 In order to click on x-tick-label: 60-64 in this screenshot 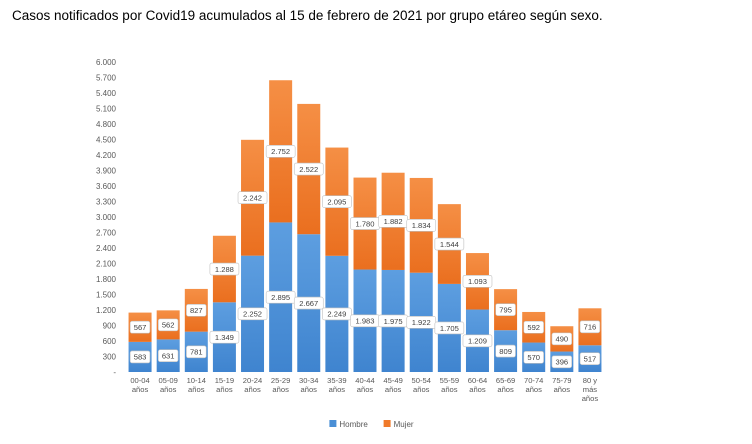, I will do `click(477, 380)`.